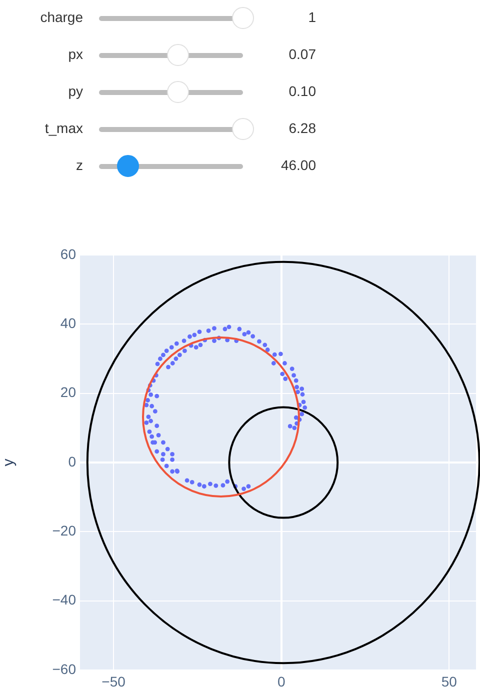 This screenshot has height=690, width=480. Describe the element at coordinates (302, 128) in the screenshot. I see `text: 6.28` at that location.